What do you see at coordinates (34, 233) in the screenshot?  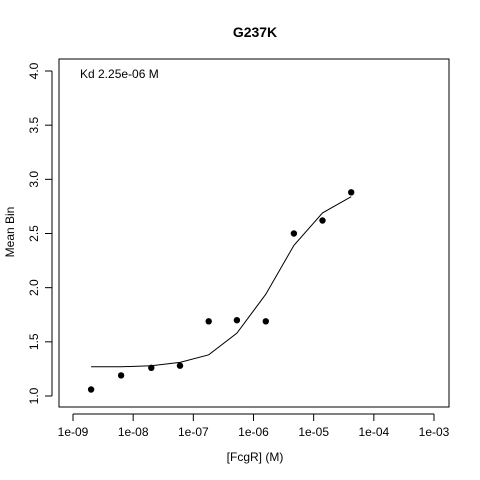 I see `y-tick-label: 2.5` at bounding box center [34, 233].